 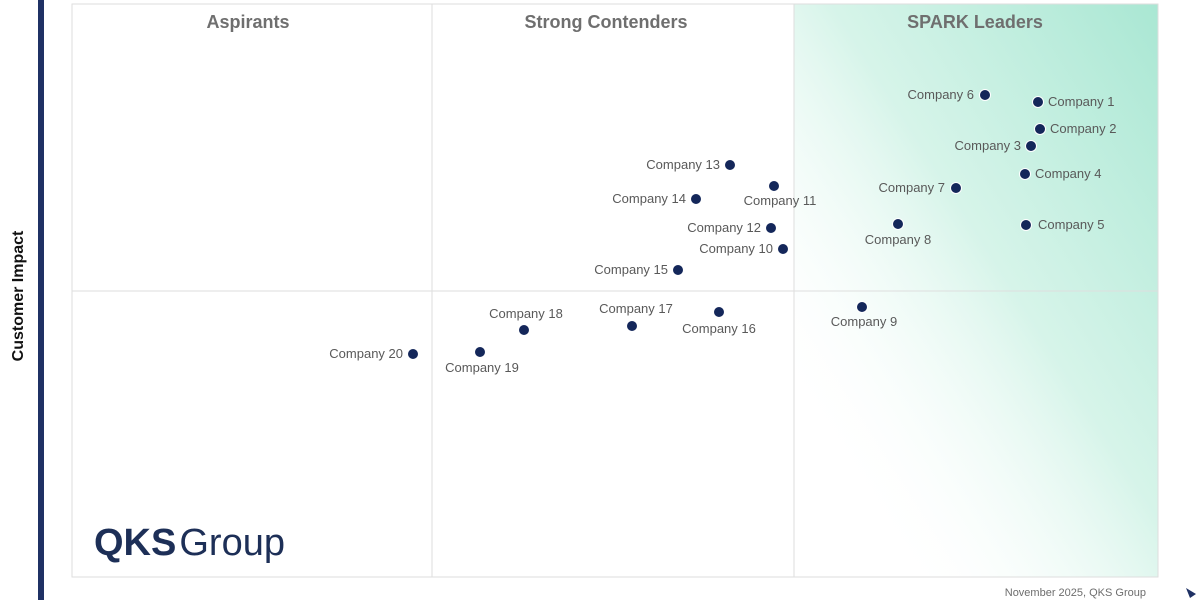 I want to click on data-point-company-1: Company 1, so click(x=1073, y=101).